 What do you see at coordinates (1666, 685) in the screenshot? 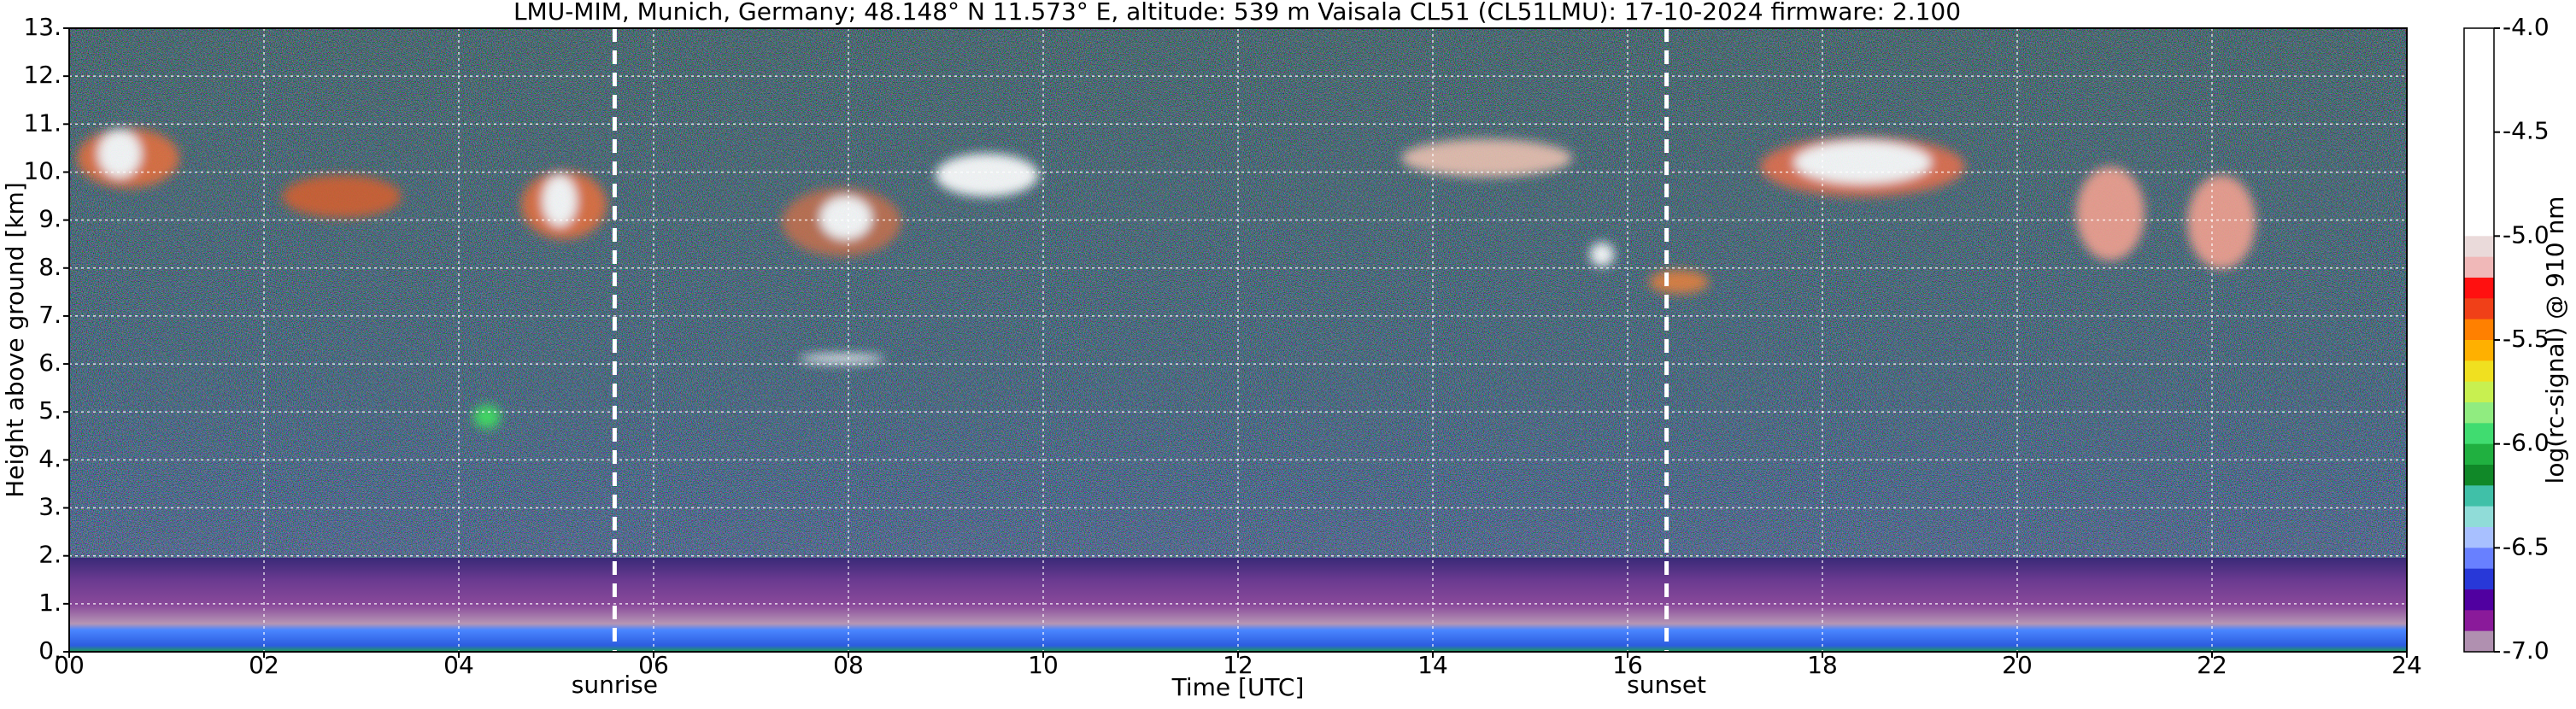
I see `annotation-label: sunset` at bounding box center [1666, 685].